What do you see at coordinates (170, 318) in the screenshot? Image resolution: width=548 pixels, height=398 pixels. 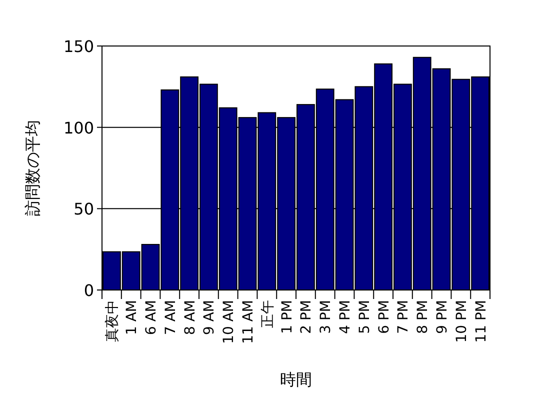 I see `x-tick-label: 7 AM` at bounding box center [170, 318].